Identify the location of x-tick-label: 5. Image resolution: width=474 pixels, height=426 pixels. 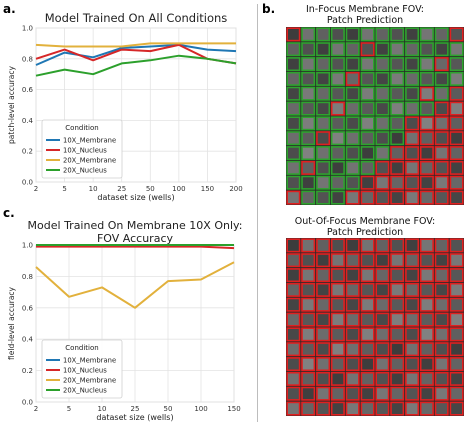
(64, 189).